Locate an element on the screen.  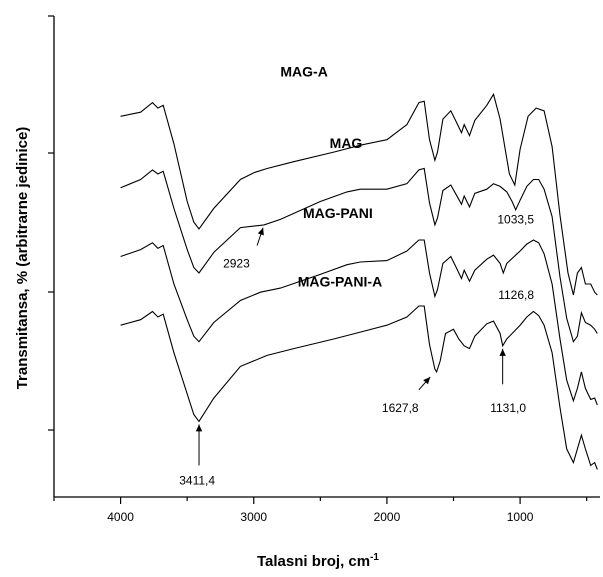
peak-annotation-2923: 2923 is located at coordinates (243, 248).